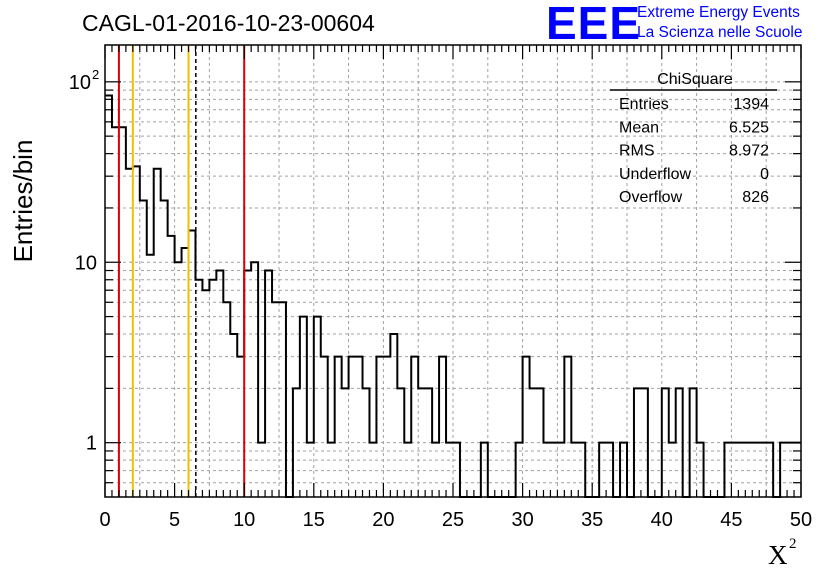 The image size is (836, 572). Describe the element at coordinates (731, 520) in the screenshot. I see `x-tick-label: 45` at that location.